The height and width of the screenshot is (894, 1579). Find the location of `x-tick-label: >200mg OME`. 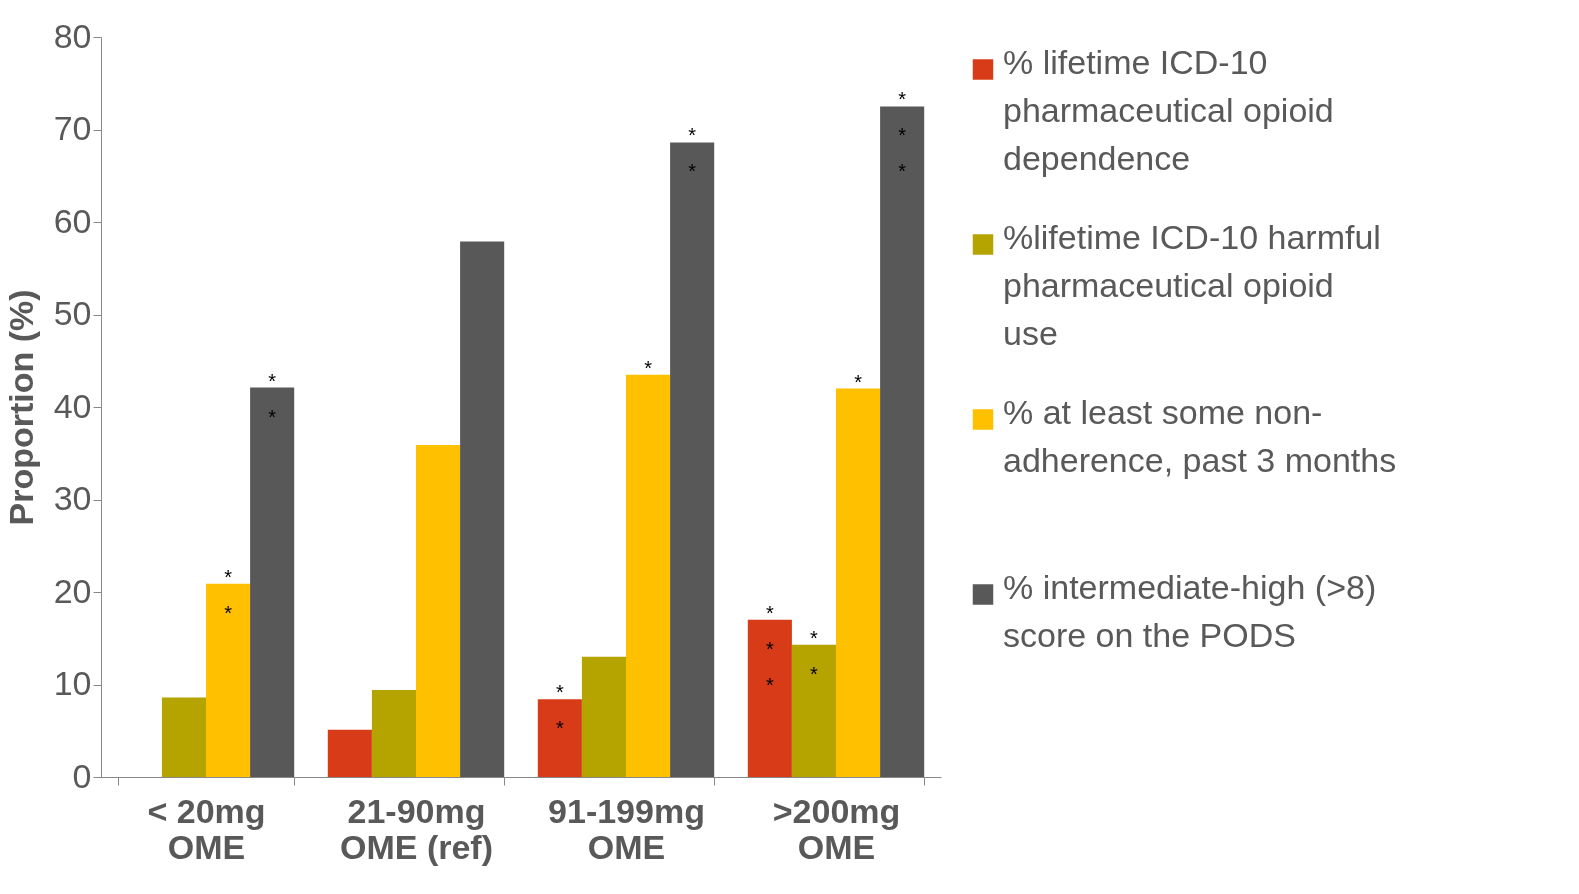

x-tick-label: >200mg OME is located at coordinates (836, 828).